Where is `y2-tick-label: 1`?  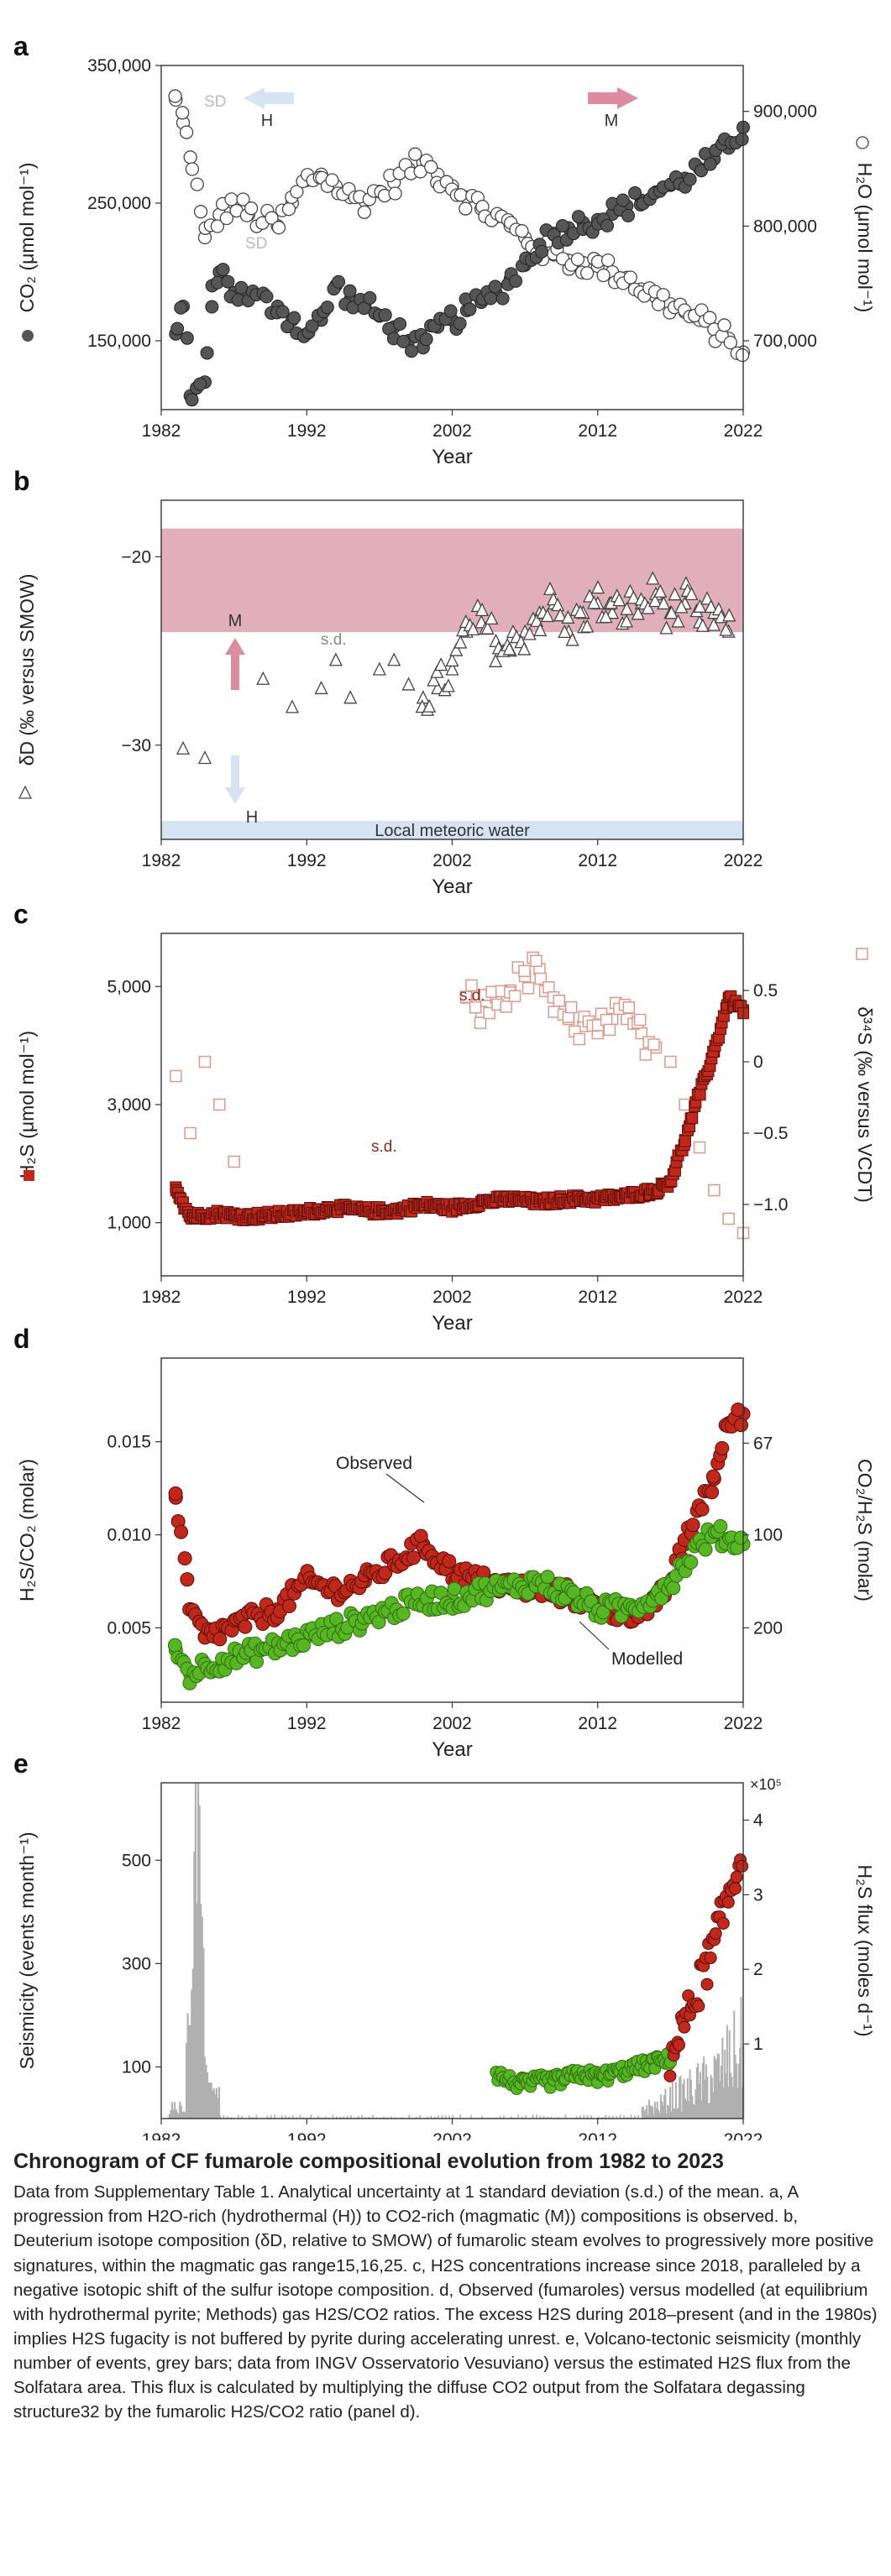 y2-tick-label: 1 is located at coordinates (758, 2044).